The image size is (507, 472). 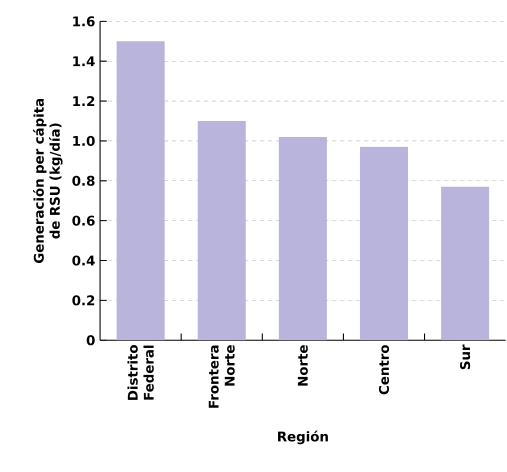 I want to click on y-tick-label: 1.0, so click(x=84, y=141).